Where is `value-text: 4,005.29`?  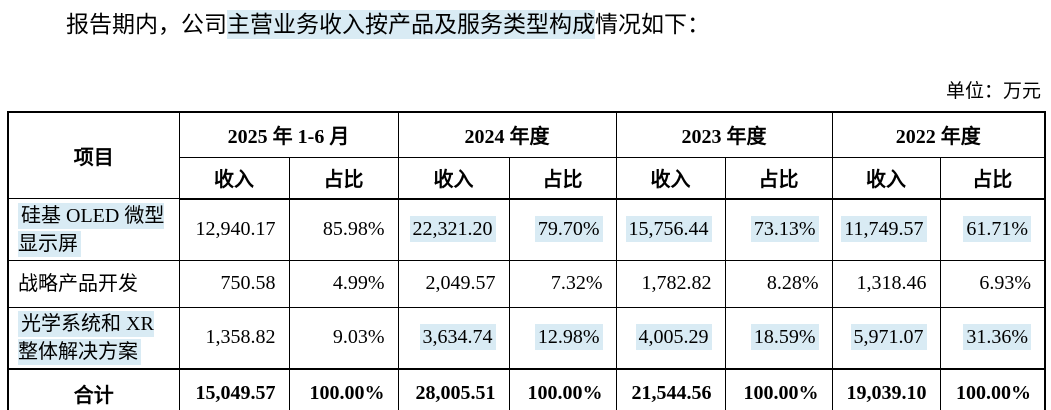
value-text: 4,005.29 is located at coordinates (673, 337).